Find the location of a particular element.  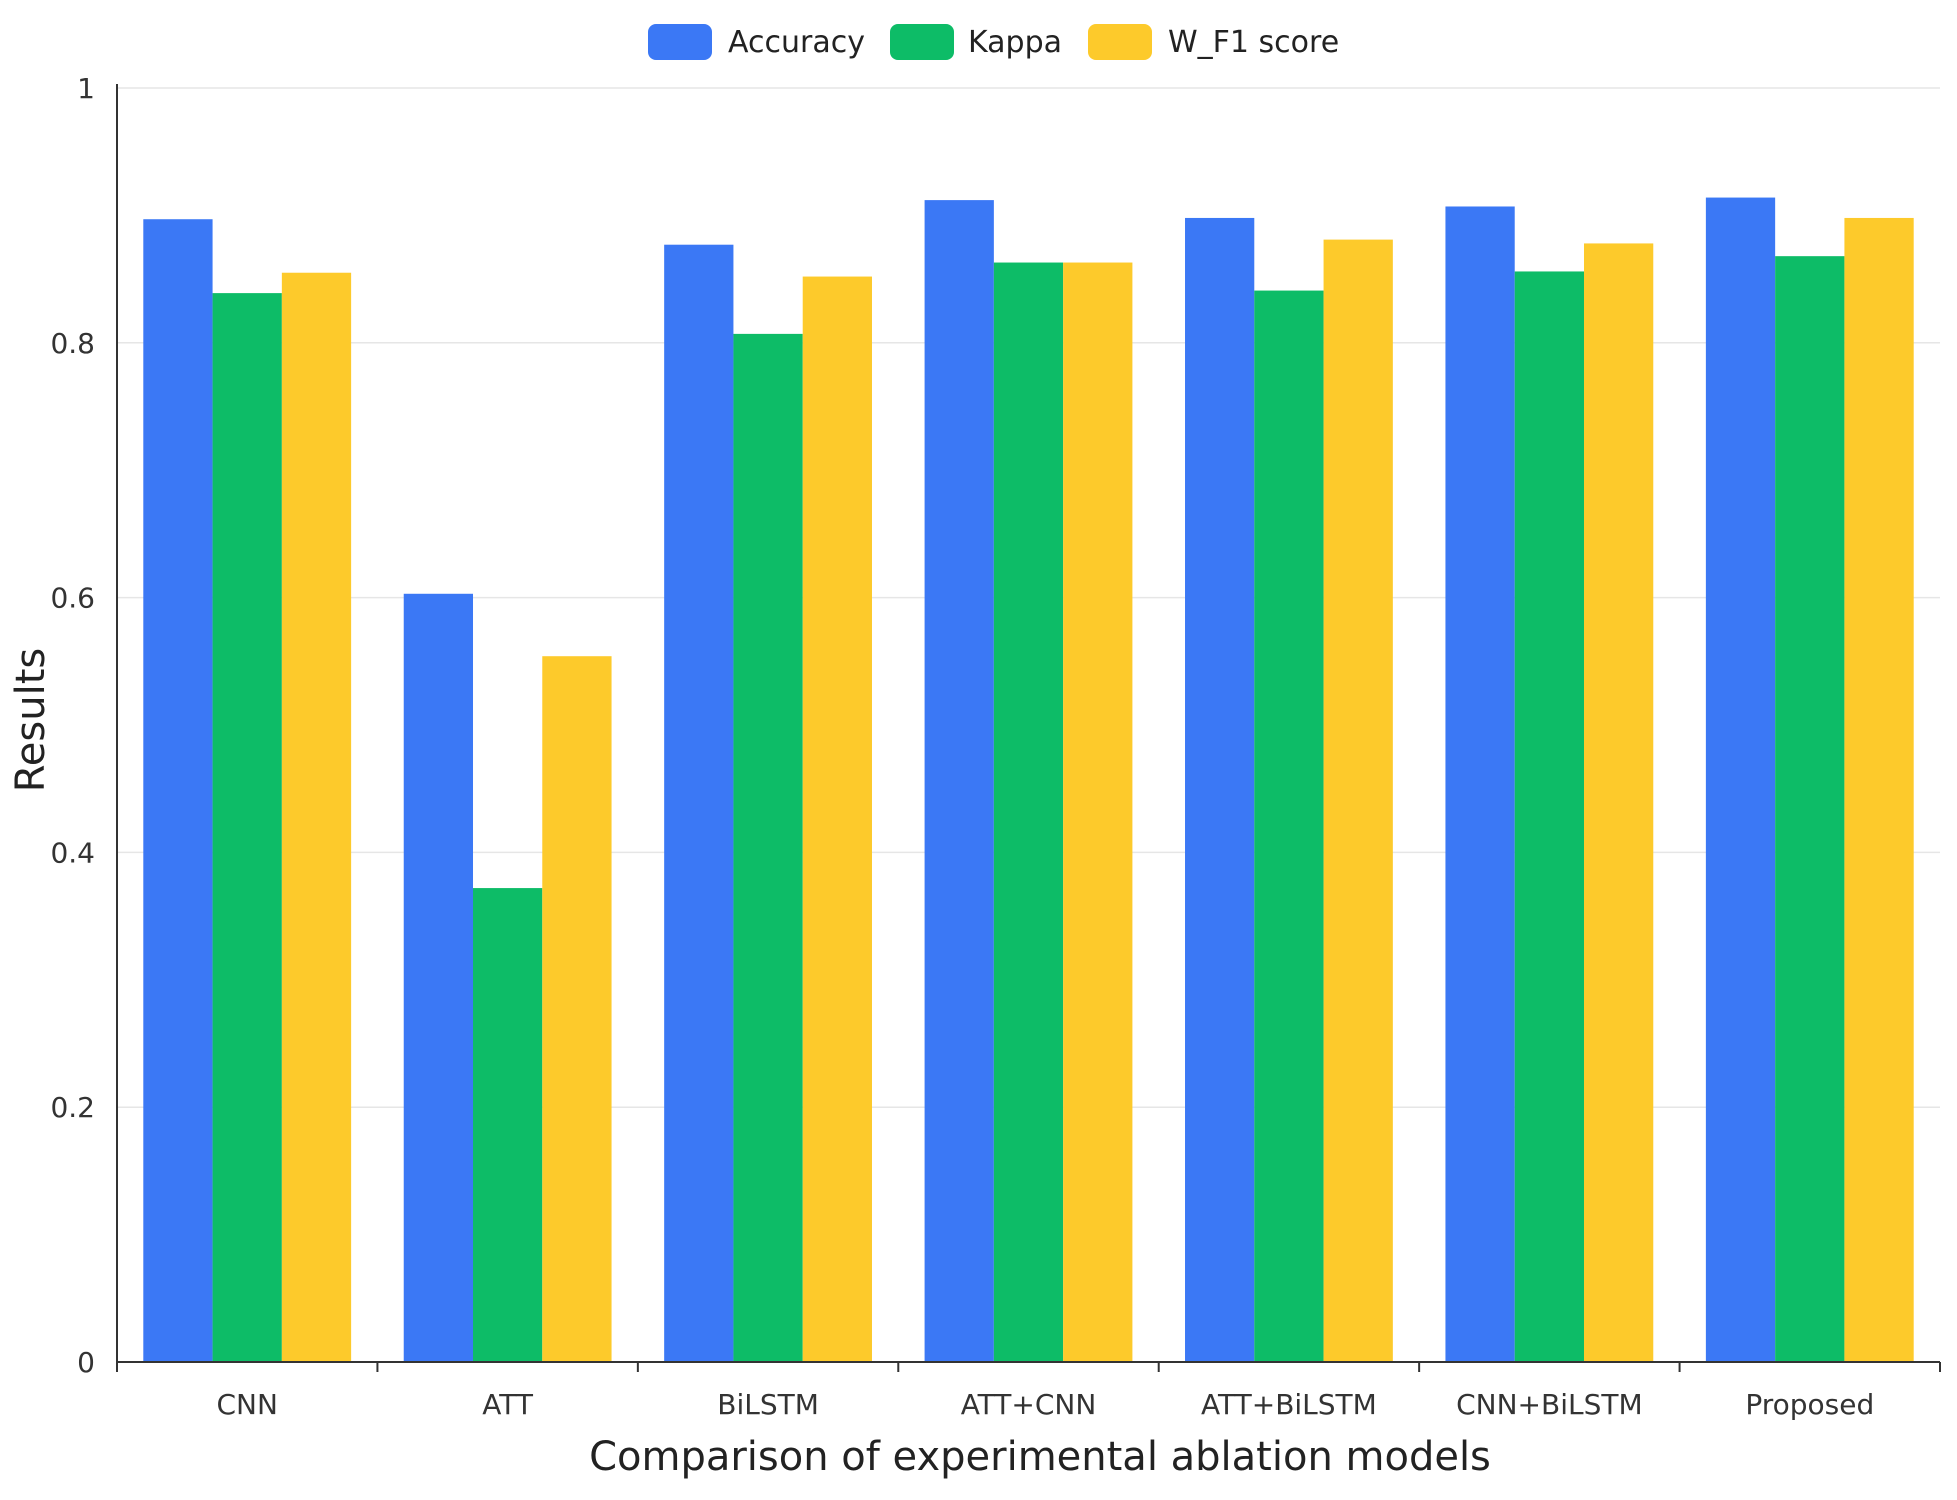

bar-w-f1-score-cnn-bilstm is located at coordinates (1618, 803).